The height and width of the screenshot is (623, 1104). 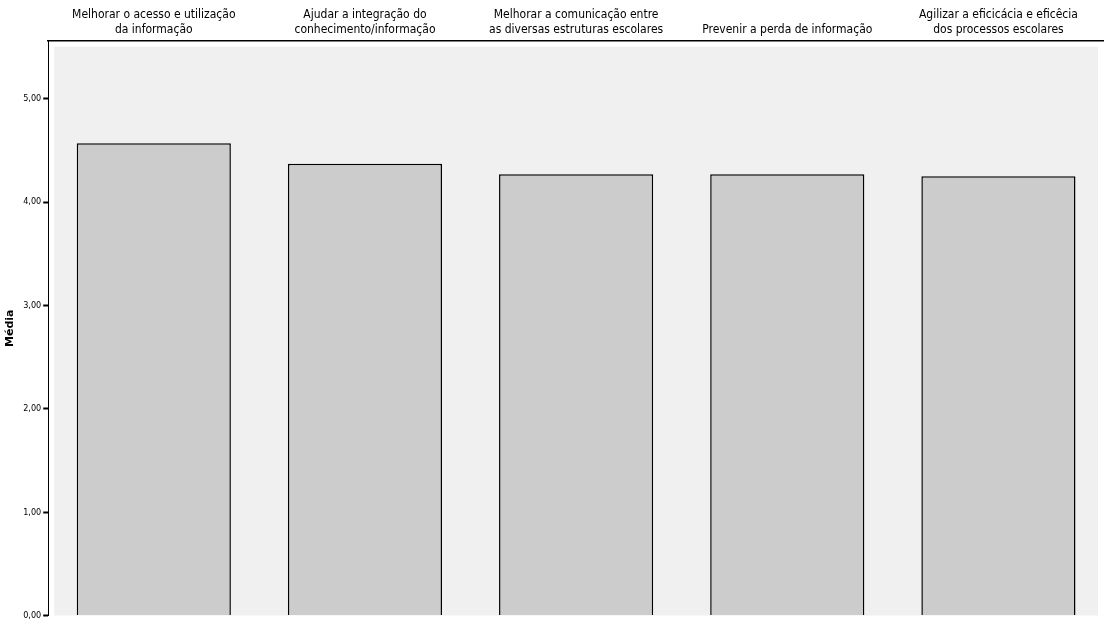 What do you see at coordinates (154, 21) in the screenshot?
I see `x-tick-label: Melhorar o acesso e utilização da informação` at bounding box center [154, 21].